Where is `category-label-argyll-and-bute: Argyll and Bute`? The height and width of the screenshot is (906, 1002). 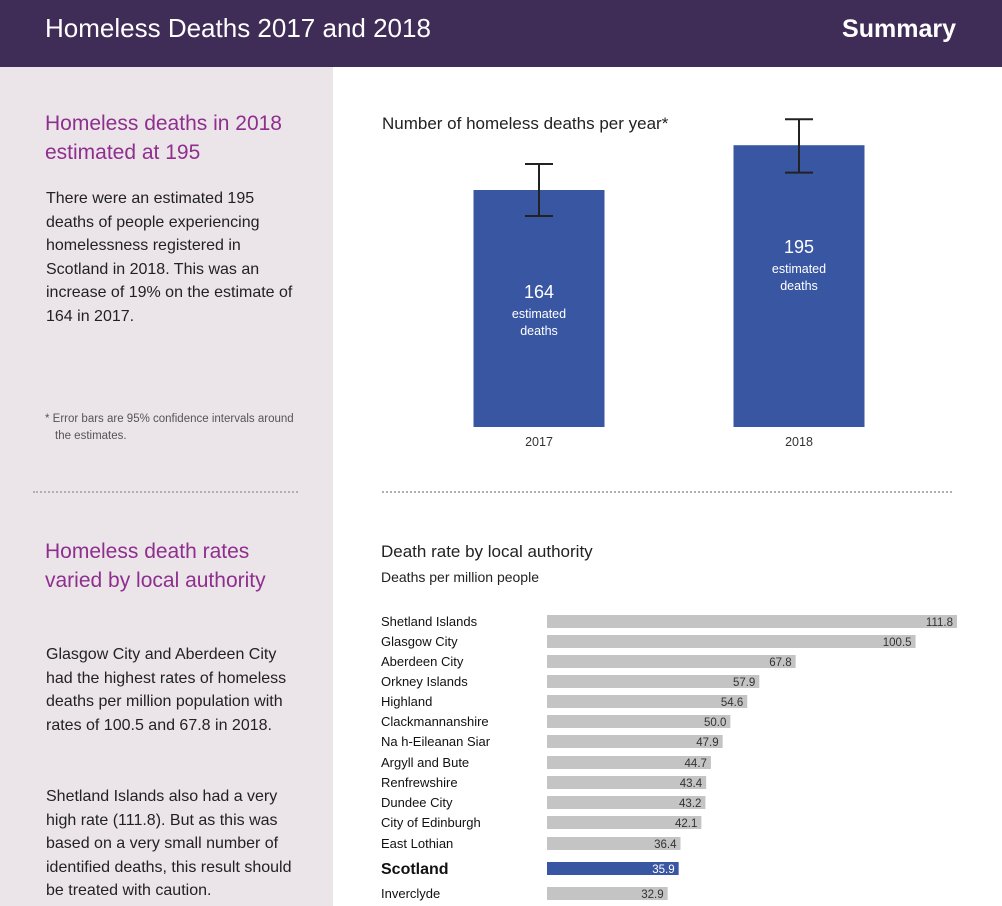 category-label-argyll-and-bute: Argyll and Bute is located at coordinates (425, 762).